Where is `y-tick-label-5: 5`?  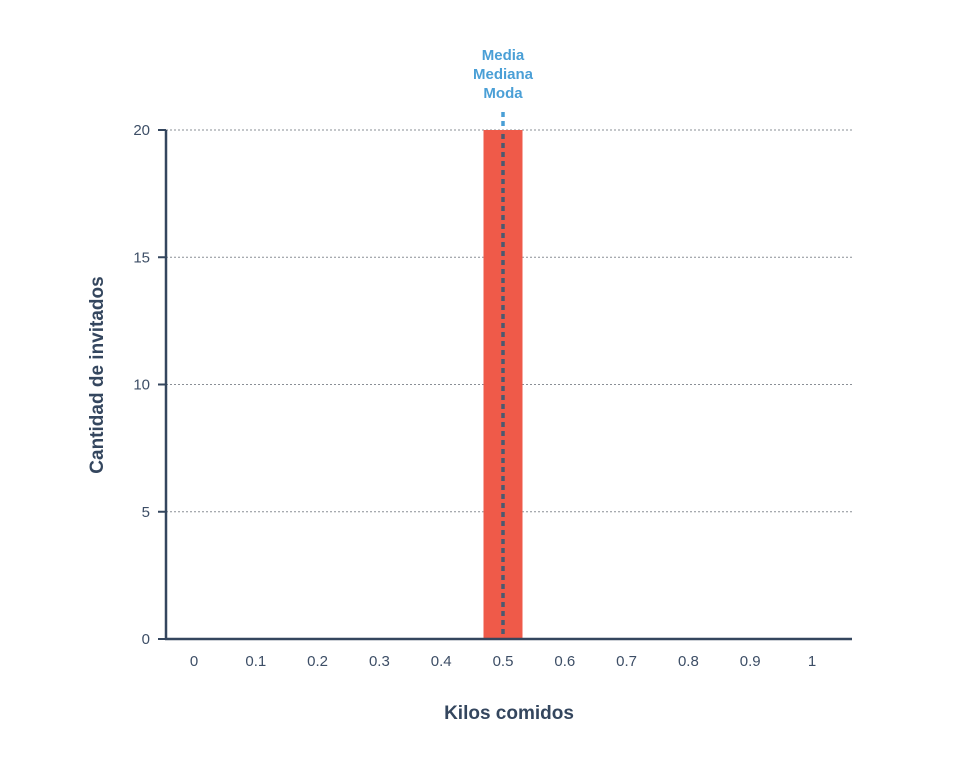
y-tick-label-5: 5 is located at coordinates (146, 512).